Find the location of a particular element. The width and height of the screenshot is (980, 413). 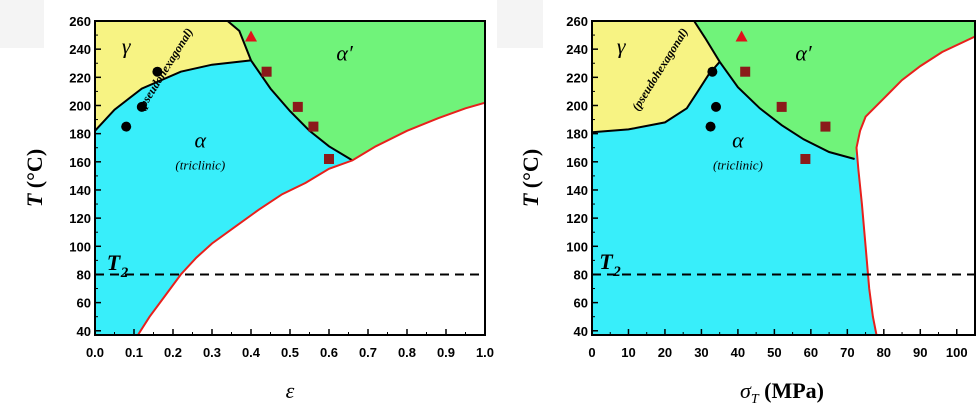

unstable-region is located at coordinates (915, 185).